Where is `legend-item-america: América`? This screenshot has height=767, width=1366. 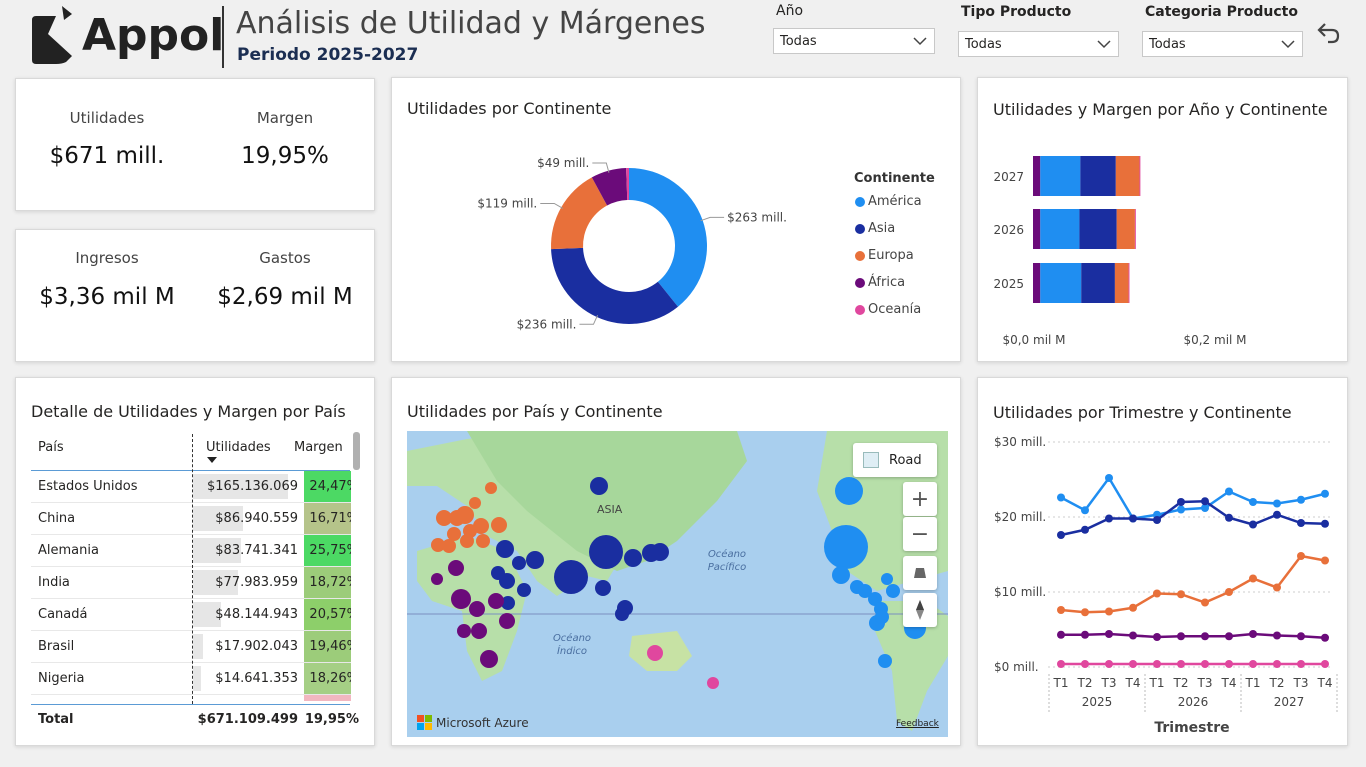
legend-item-america: América is located at coordinates (888, 201).